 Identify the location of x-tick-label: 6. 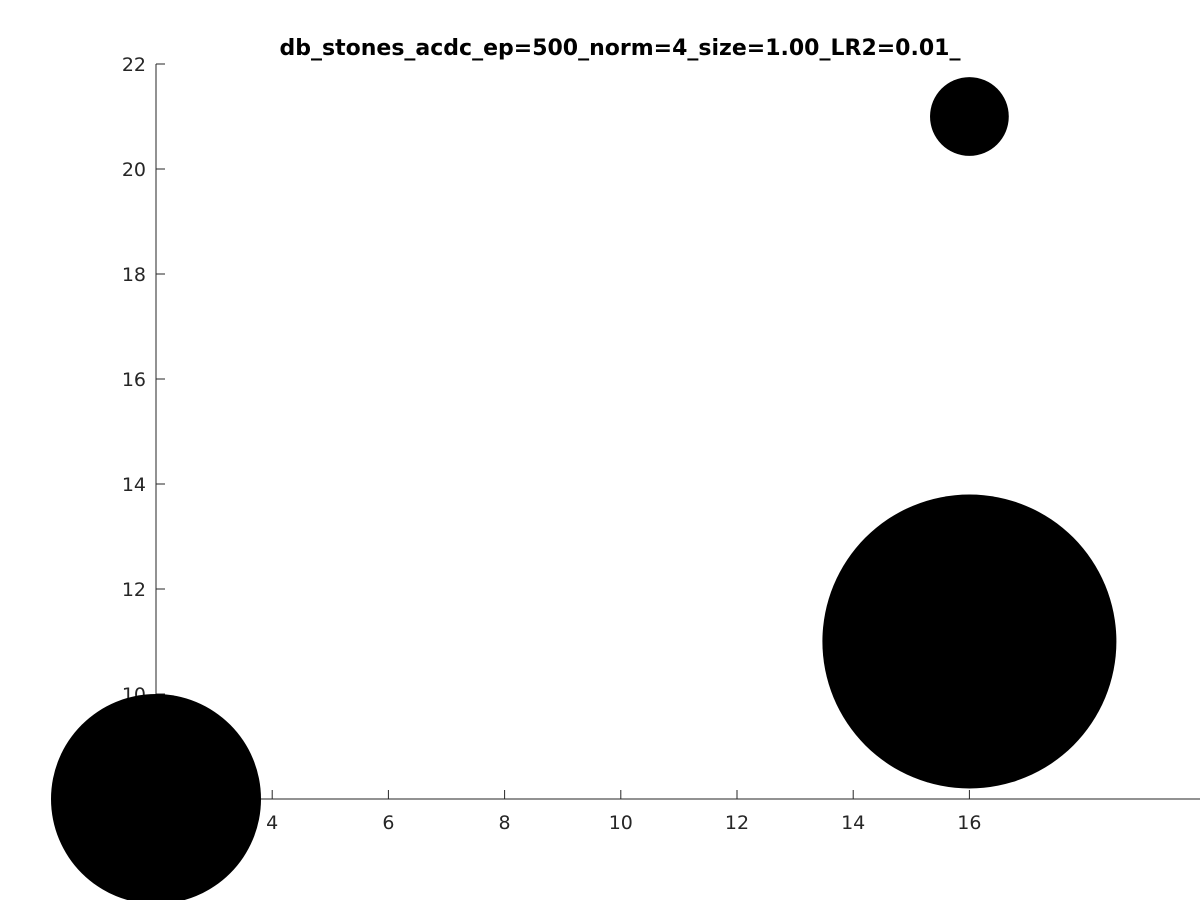
(388, 823).